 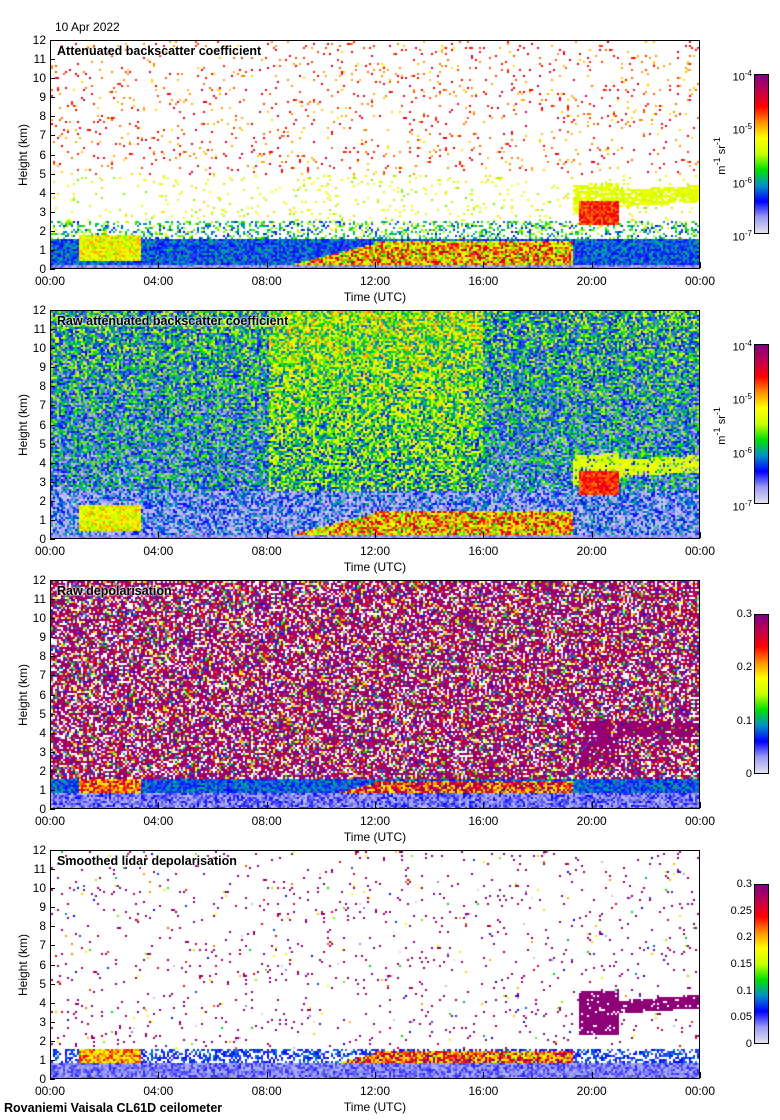 What do you see at coordinates (375, 567) in the screenshot?
I see `x-axis-label: Time (UTC)` at bounding box center [375, 567].